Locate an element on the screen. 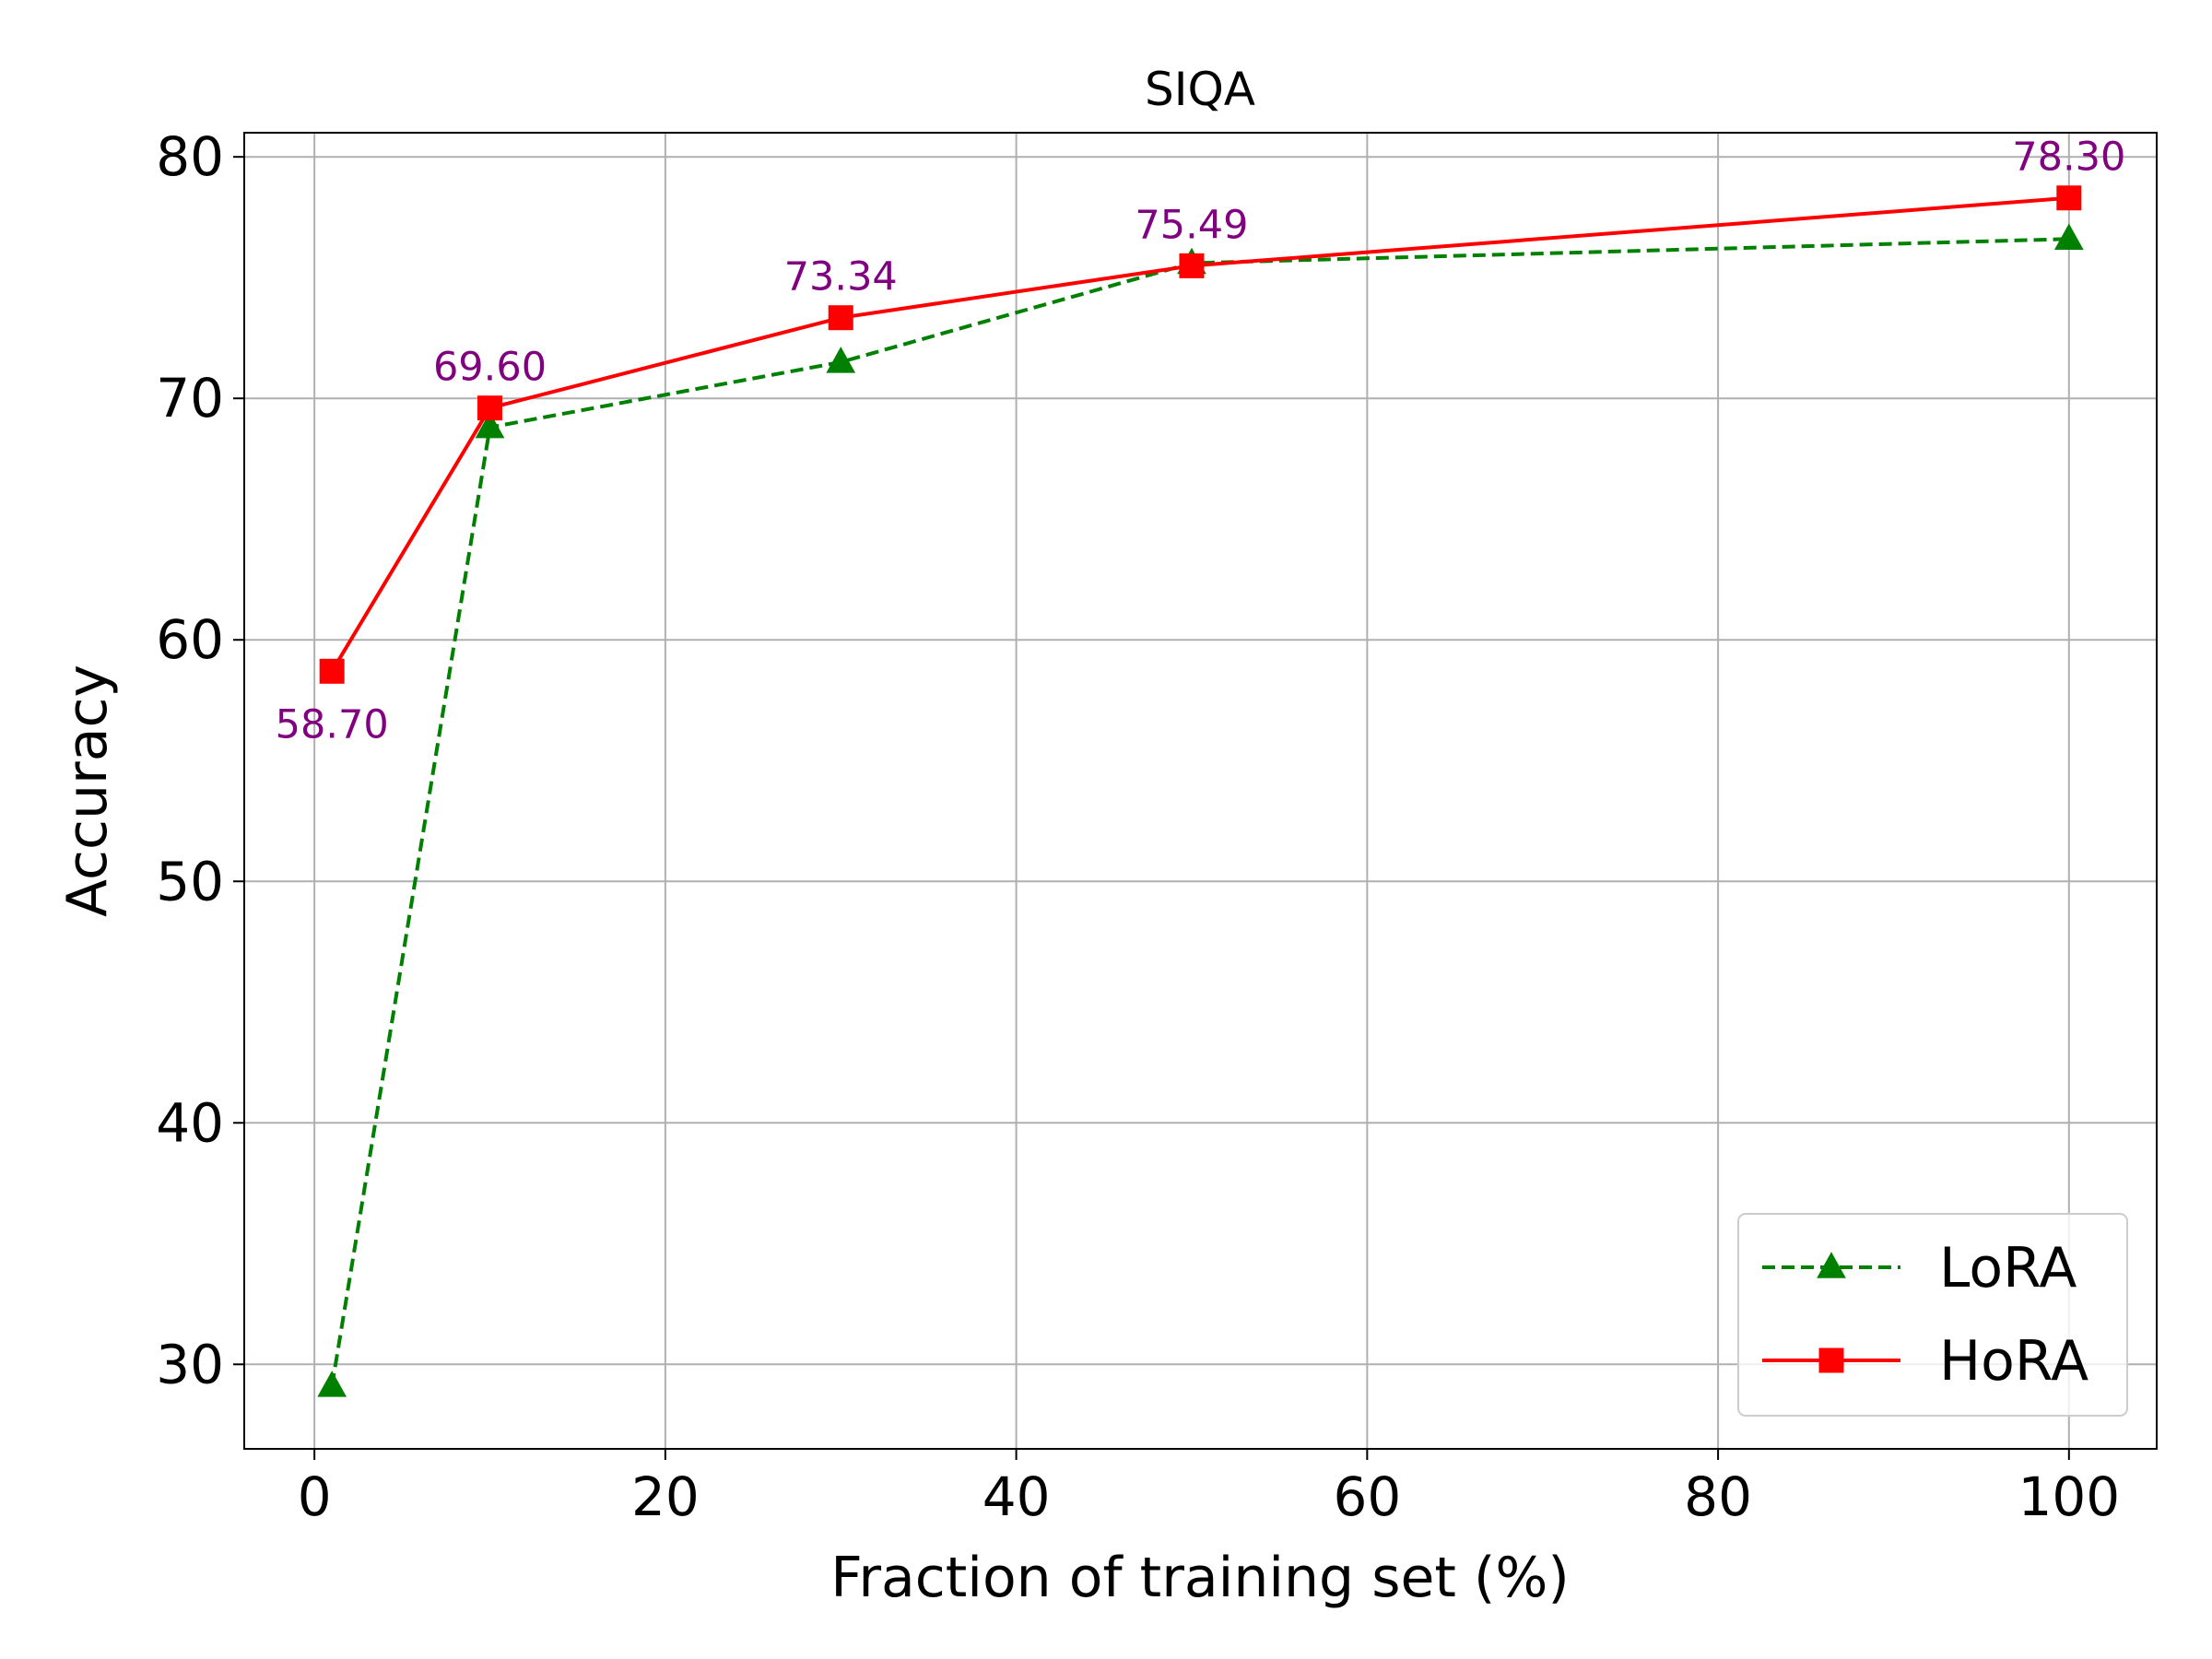 The image size is (2212, 1659). legend-marker-lora is located at coordinates (1831, 1265).